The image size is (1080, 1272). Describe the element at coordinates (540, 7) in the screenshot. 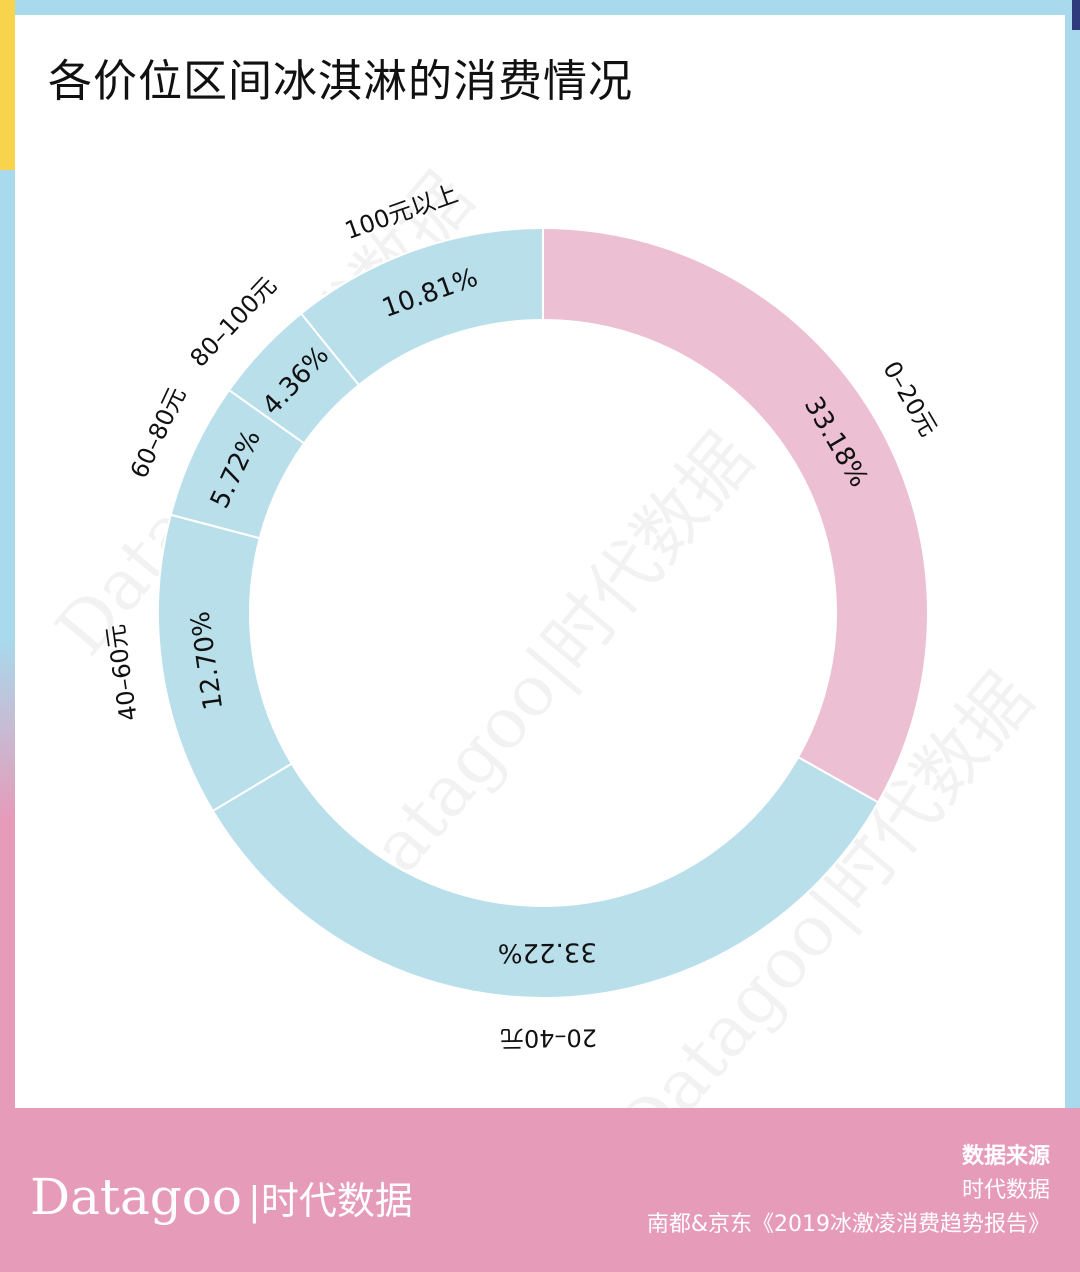

I see `top-border` at that location.